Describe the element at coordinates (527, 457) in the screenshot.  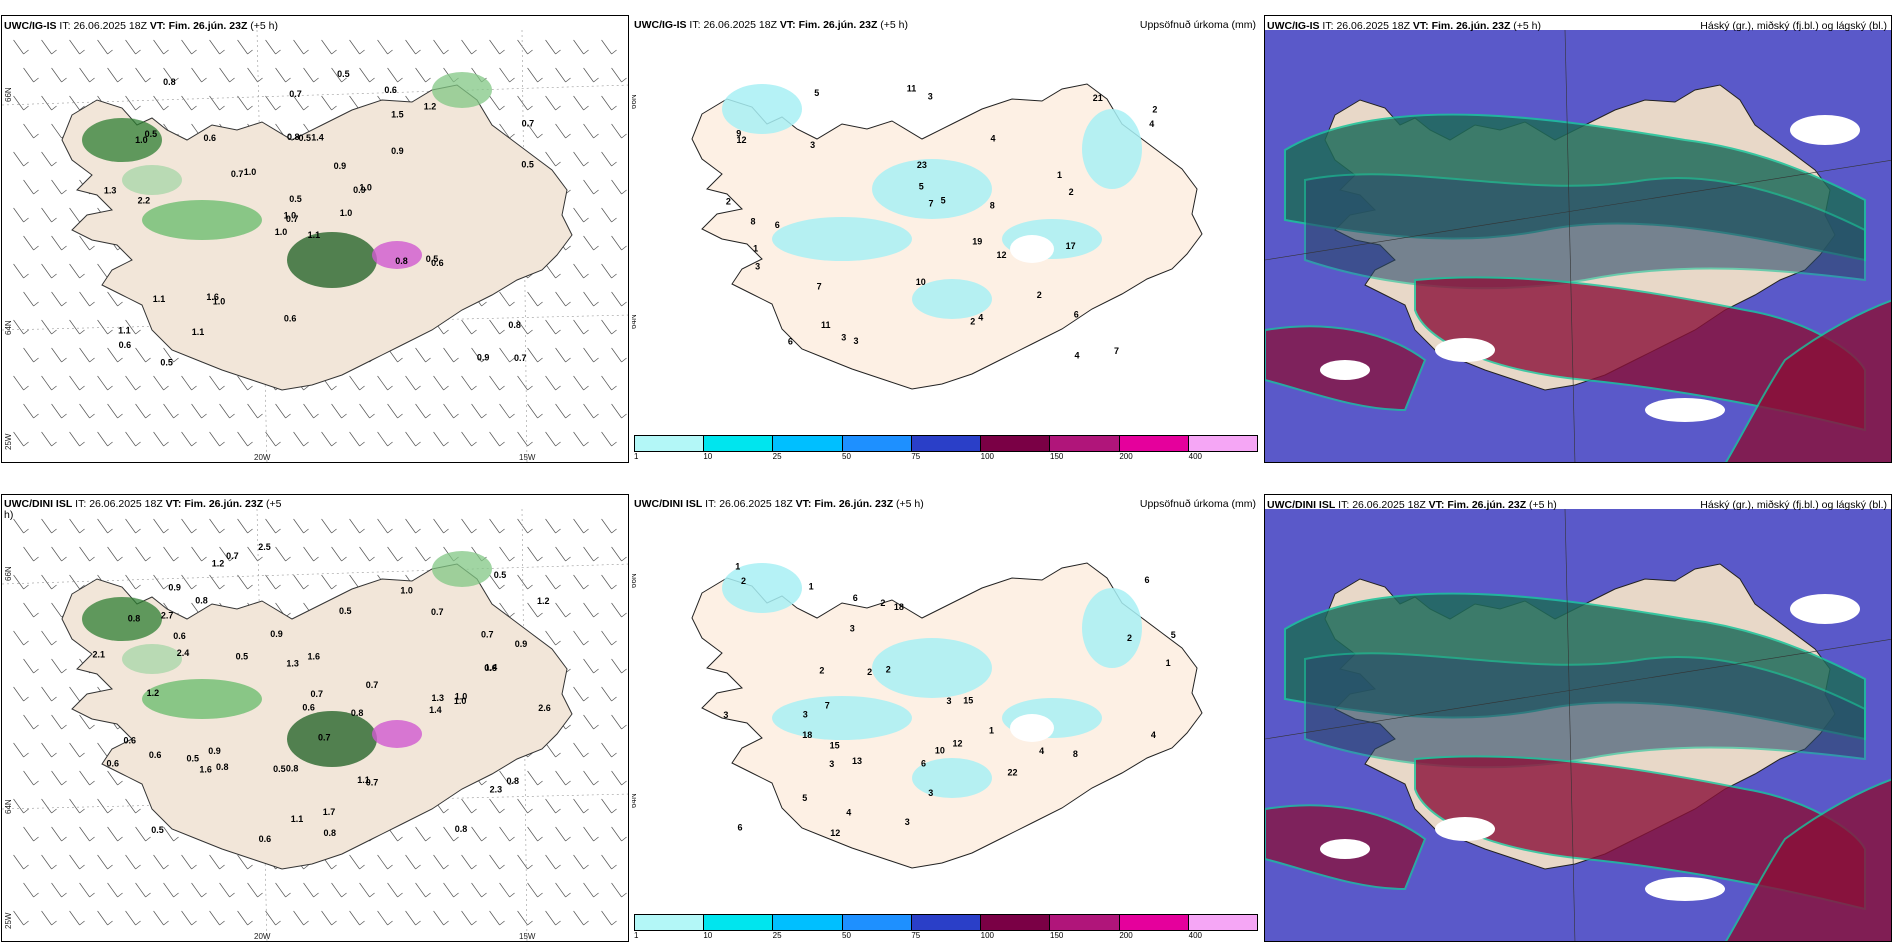
I see `lon-label: 15W` at that location.